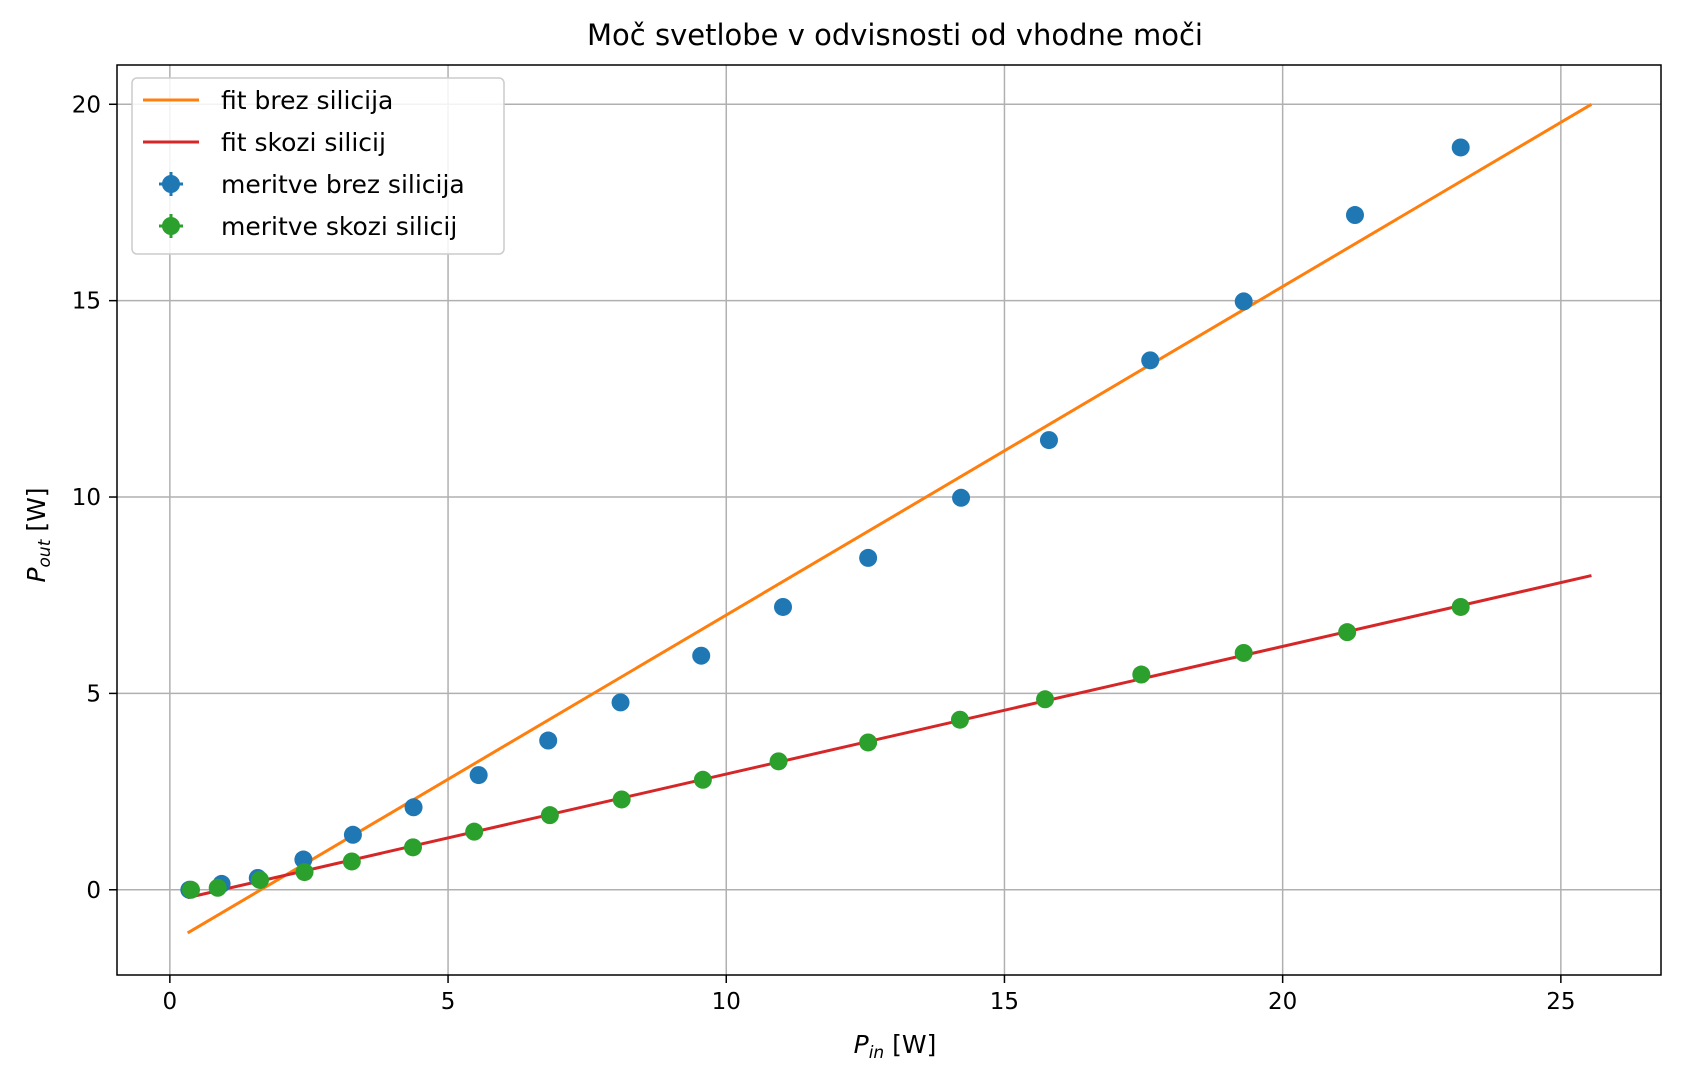 Image resolution: width=1686 pixels, height=1078 pixels. Describe the element at coordinates (303, 142) in the screenshot. I see `legend-label-fit-skozi-silicij: fit skozi silicij` at that location.